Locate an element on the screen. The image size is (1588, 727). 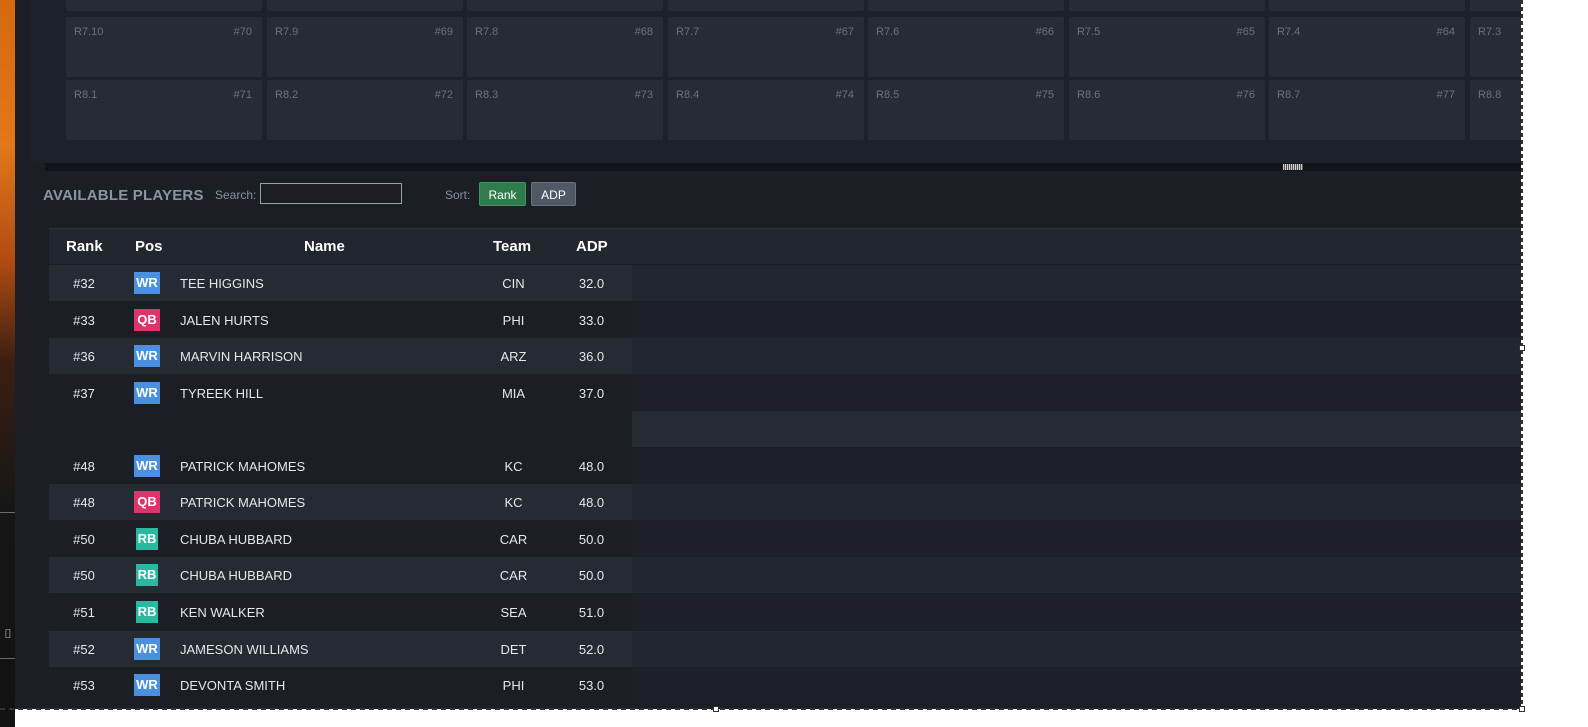
pick-label: R7.3 is located at coordinates (1490, 32).